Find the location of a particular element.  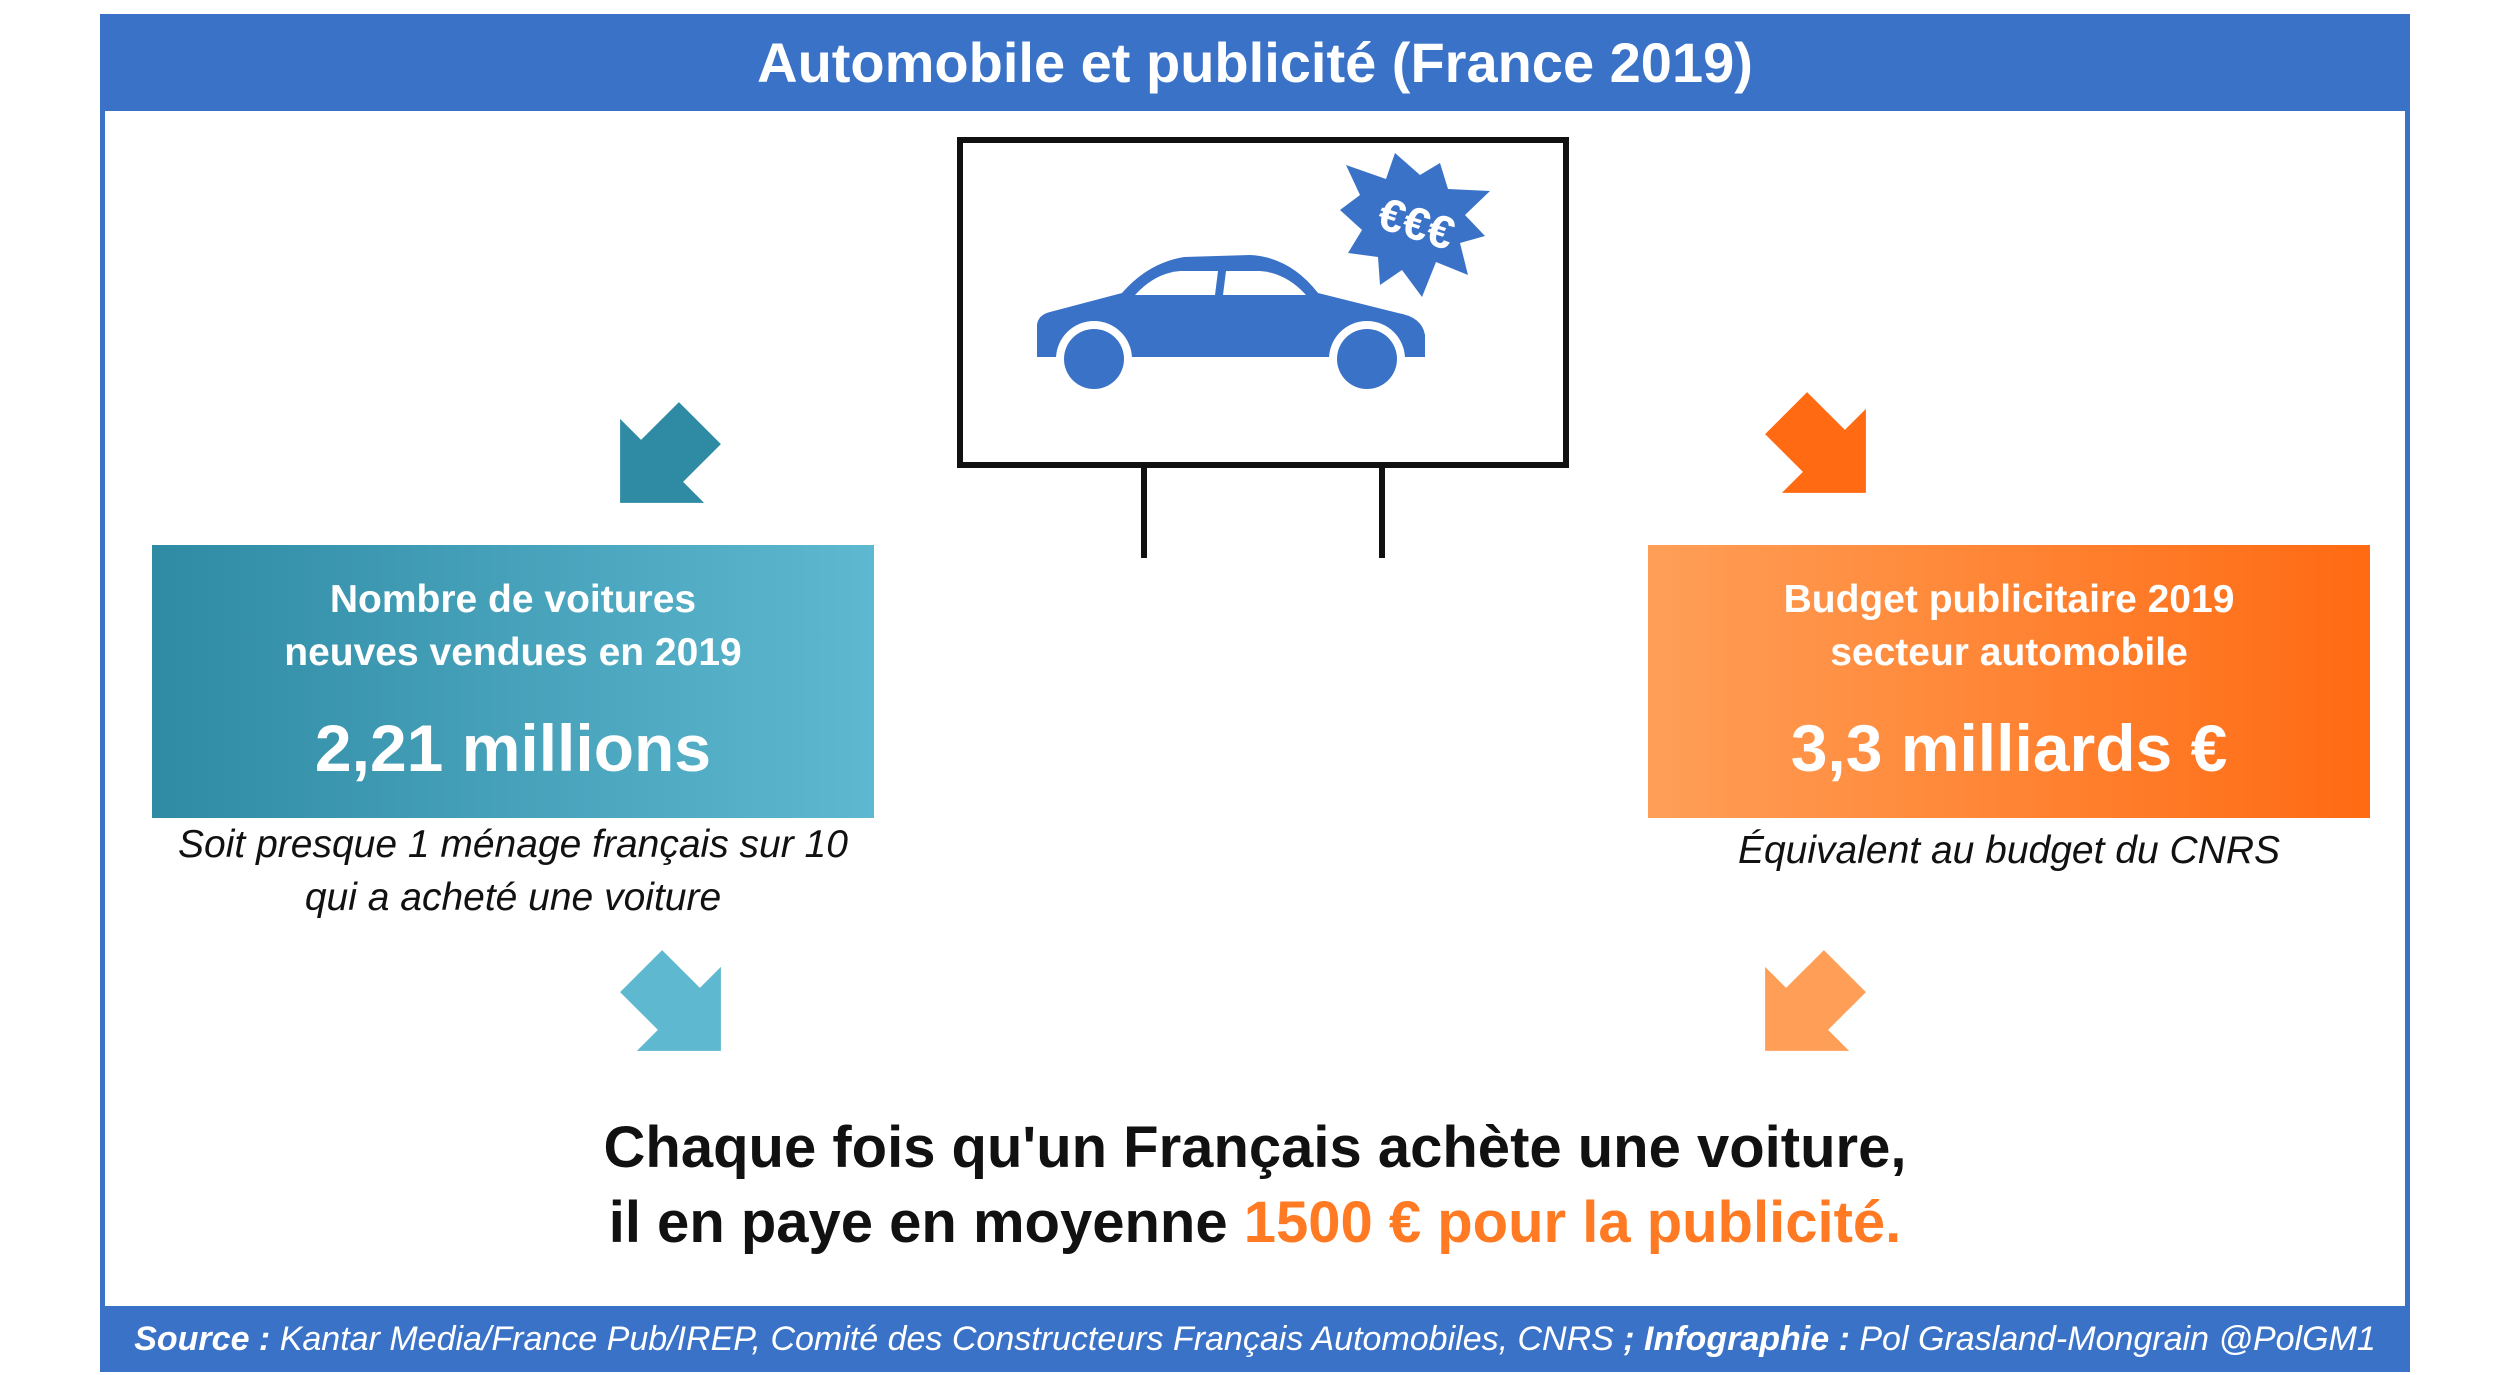

car-icon is located at coordinates (1231, 326).